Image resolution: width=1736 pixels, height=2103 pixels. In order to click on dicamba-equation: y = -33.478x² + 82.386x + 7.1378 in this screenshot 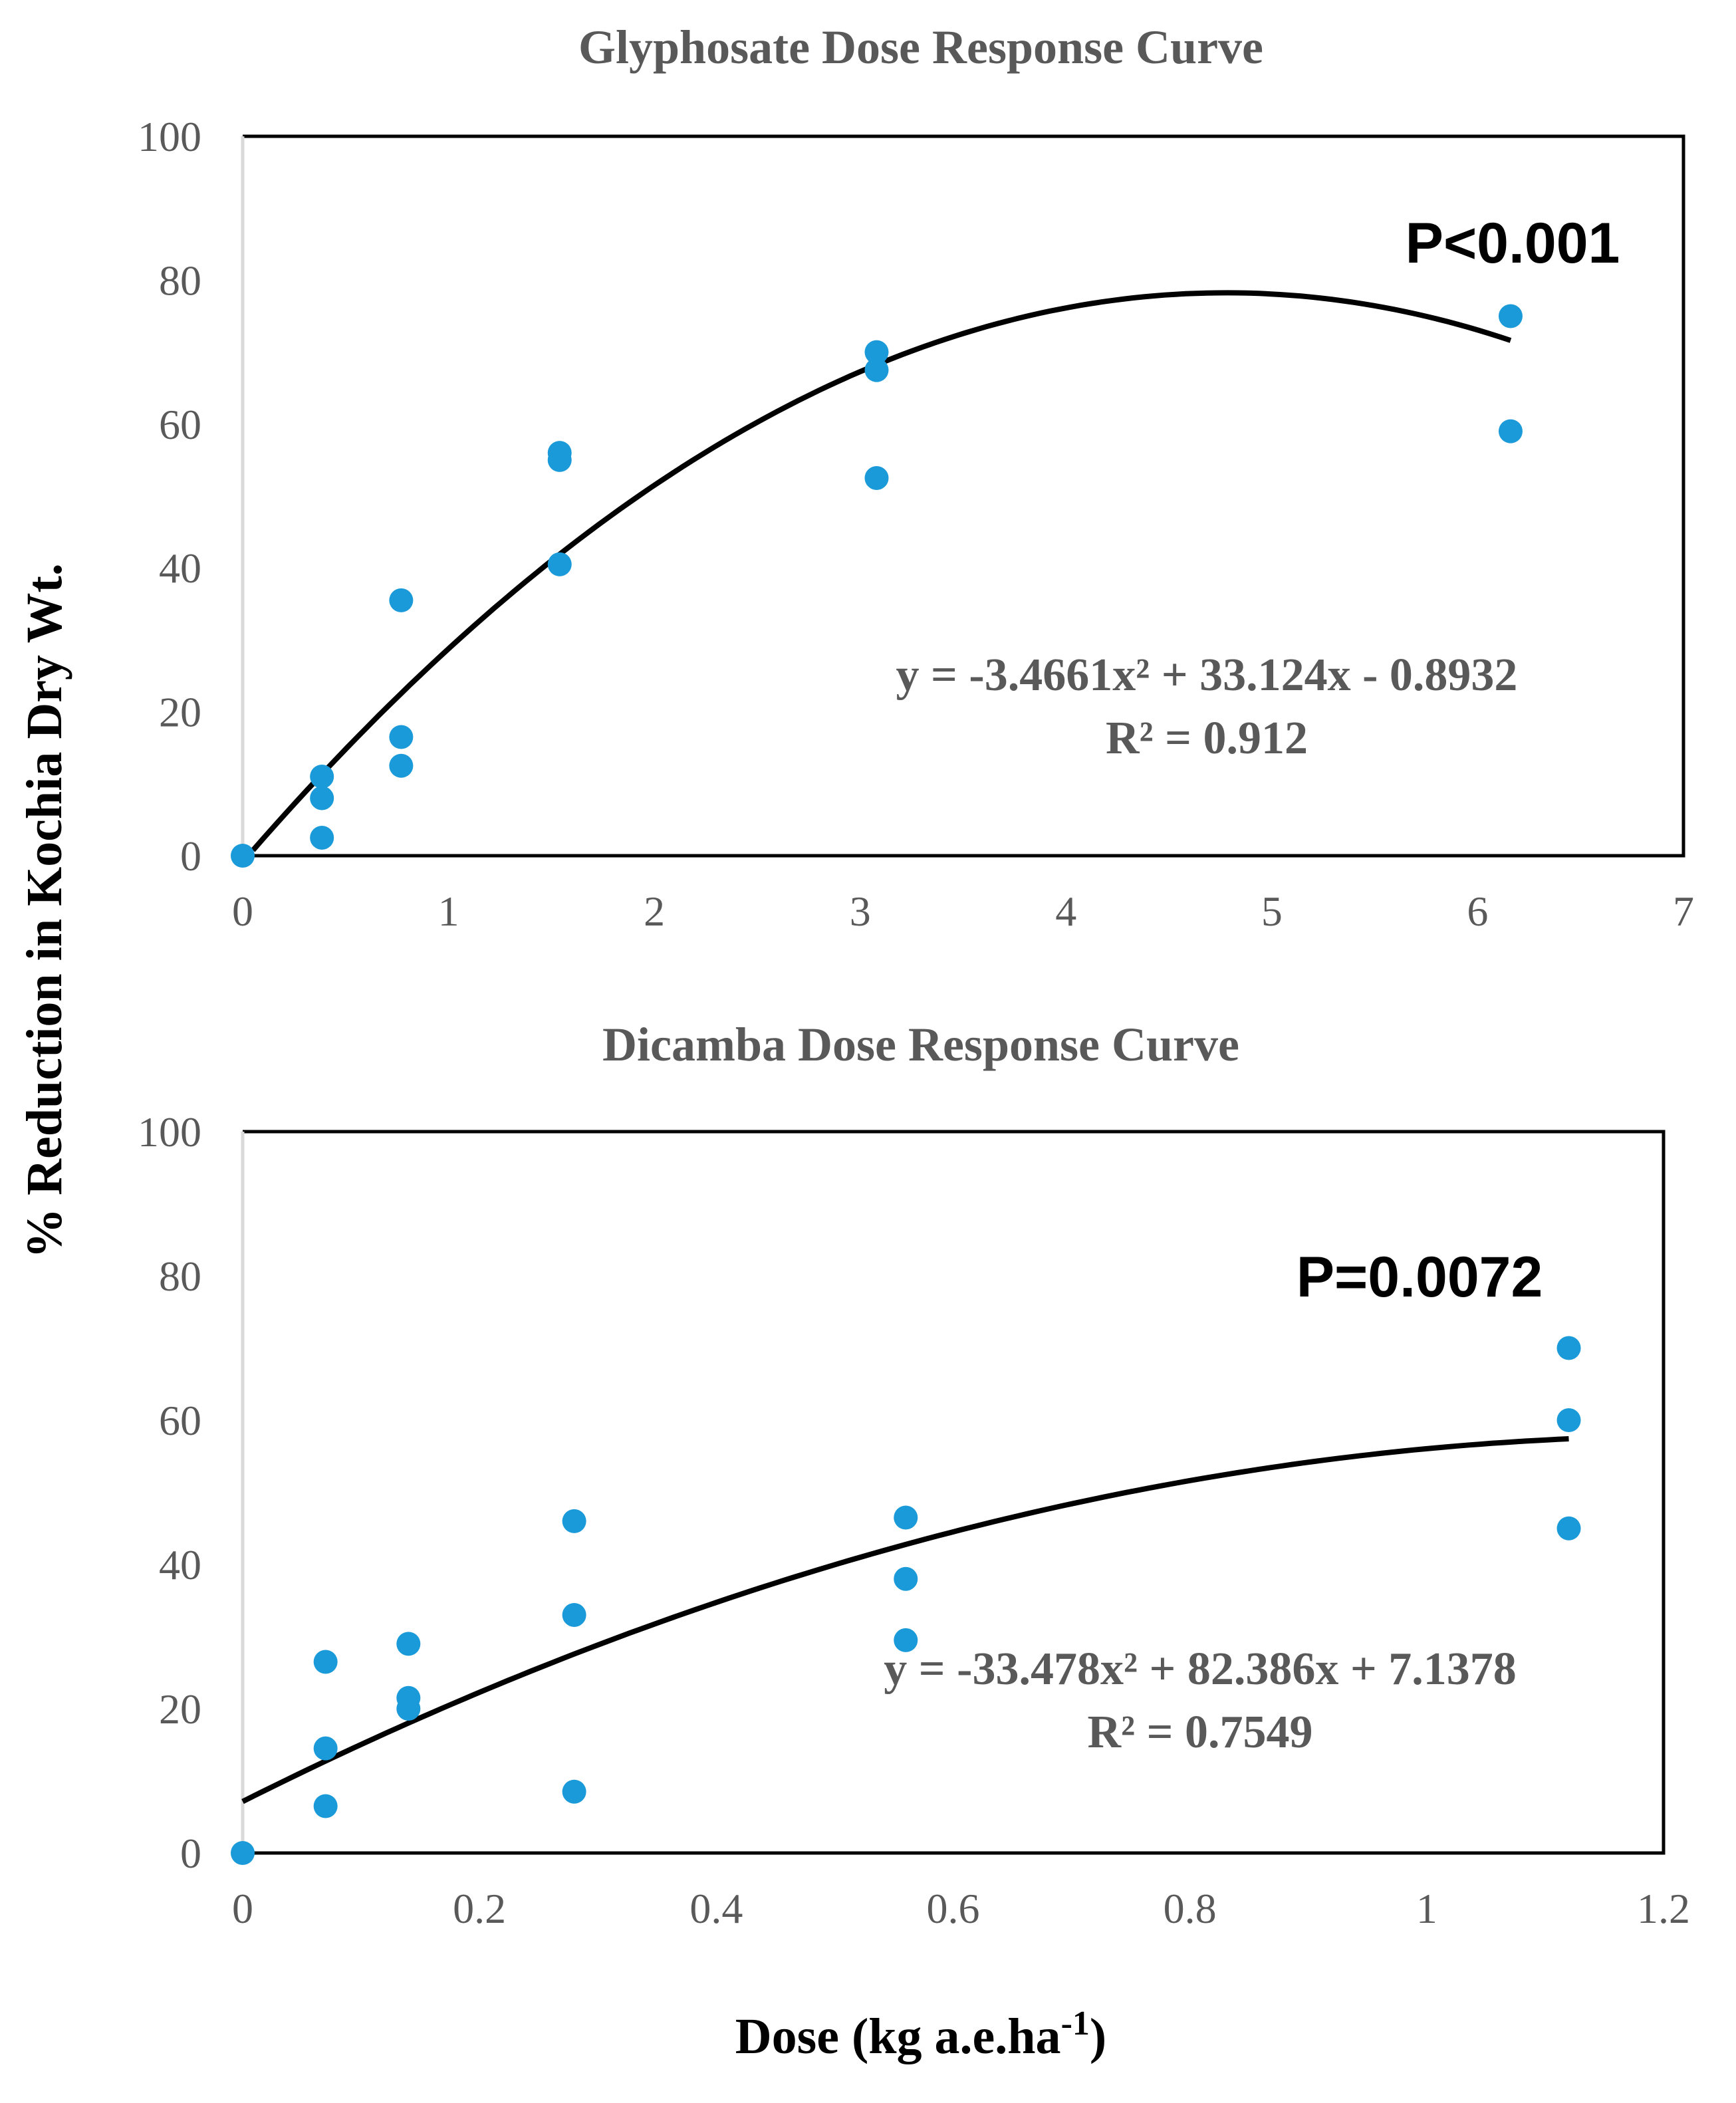, I will do `click(1200, 1669)`.